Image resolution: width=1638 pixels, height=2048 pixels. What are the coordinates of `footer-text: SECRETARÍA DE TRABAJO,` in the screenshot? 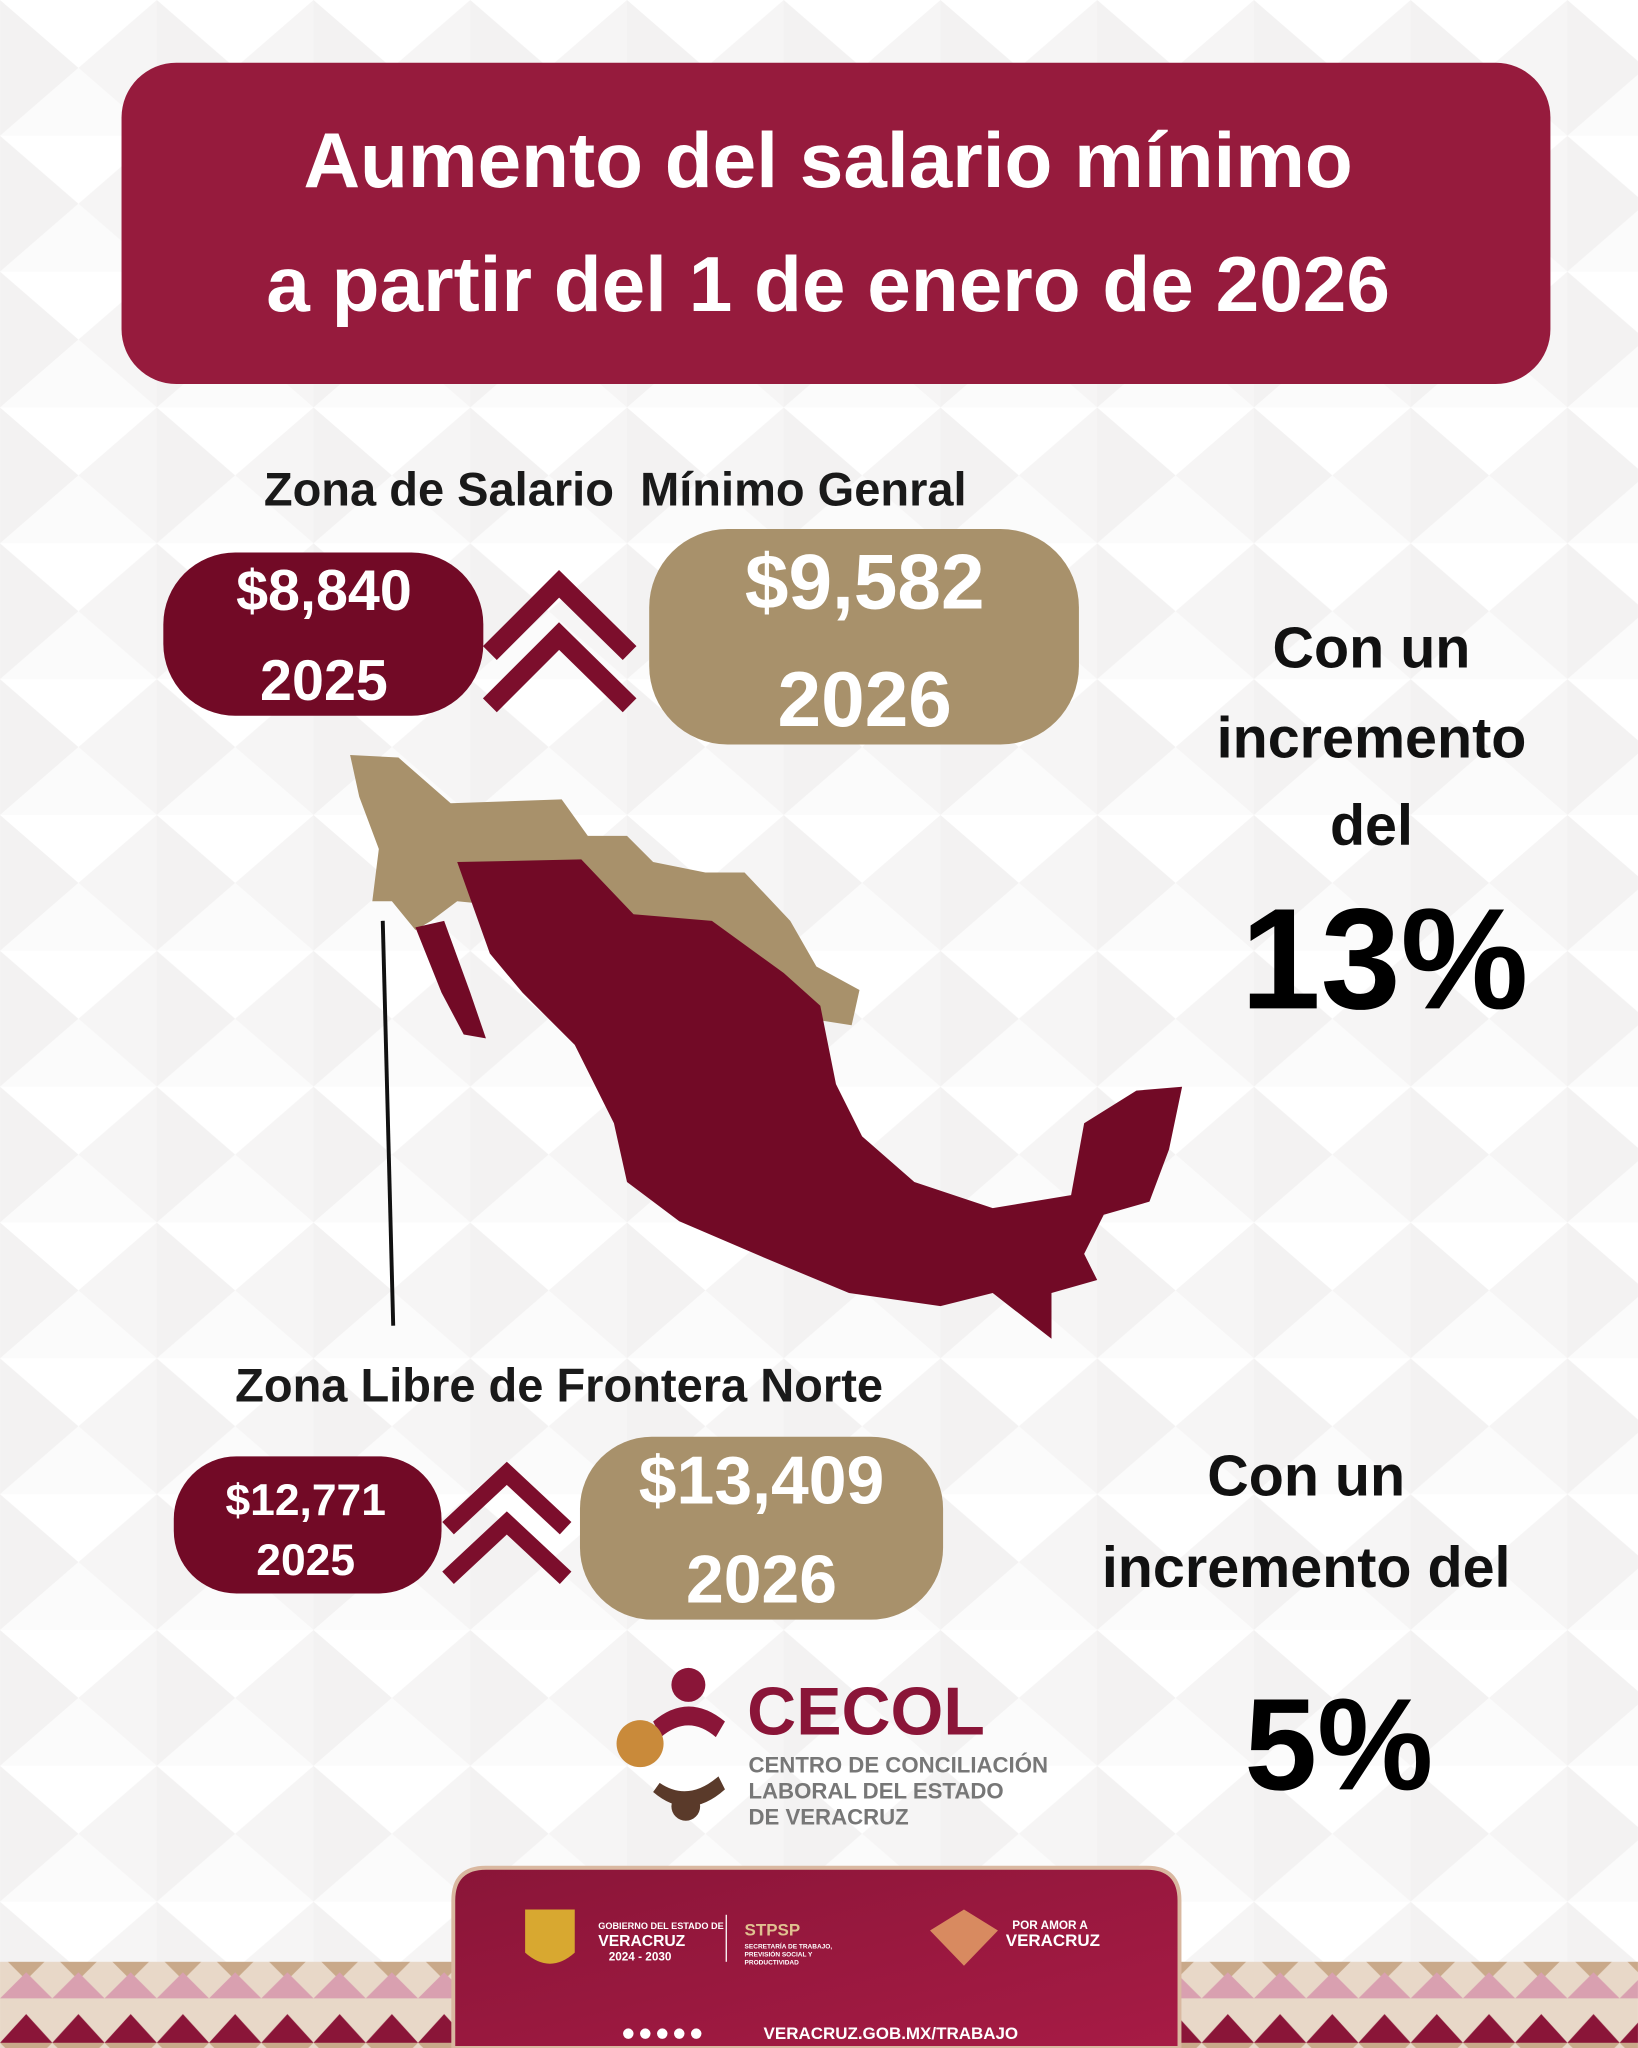 It's located at (789, 1946).